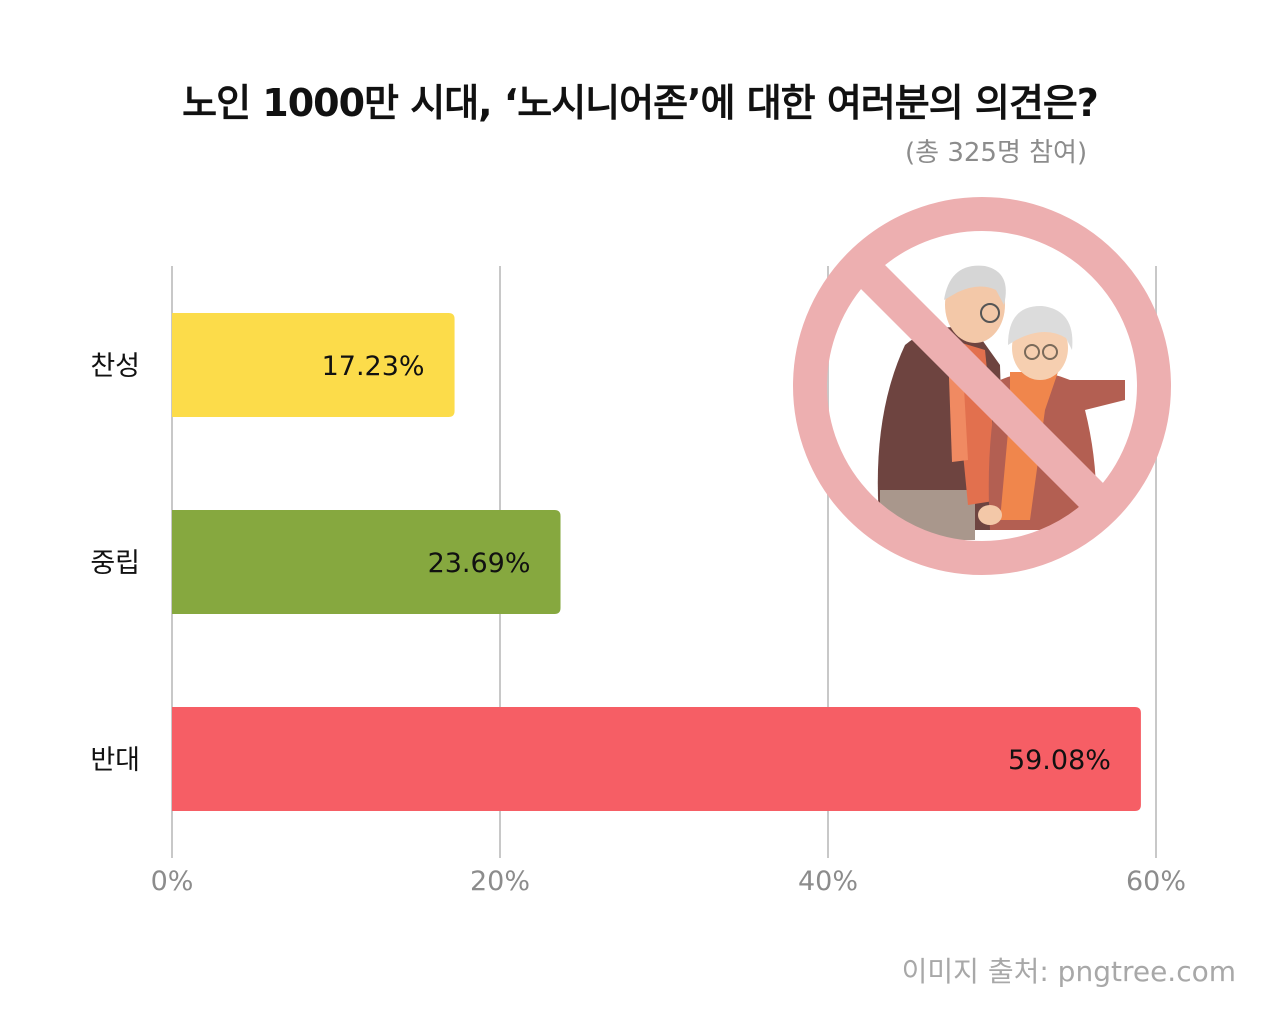 This screenshot has width=1280, height=1024. I want to click on x-tick-label: 20%, so click(500, 881).